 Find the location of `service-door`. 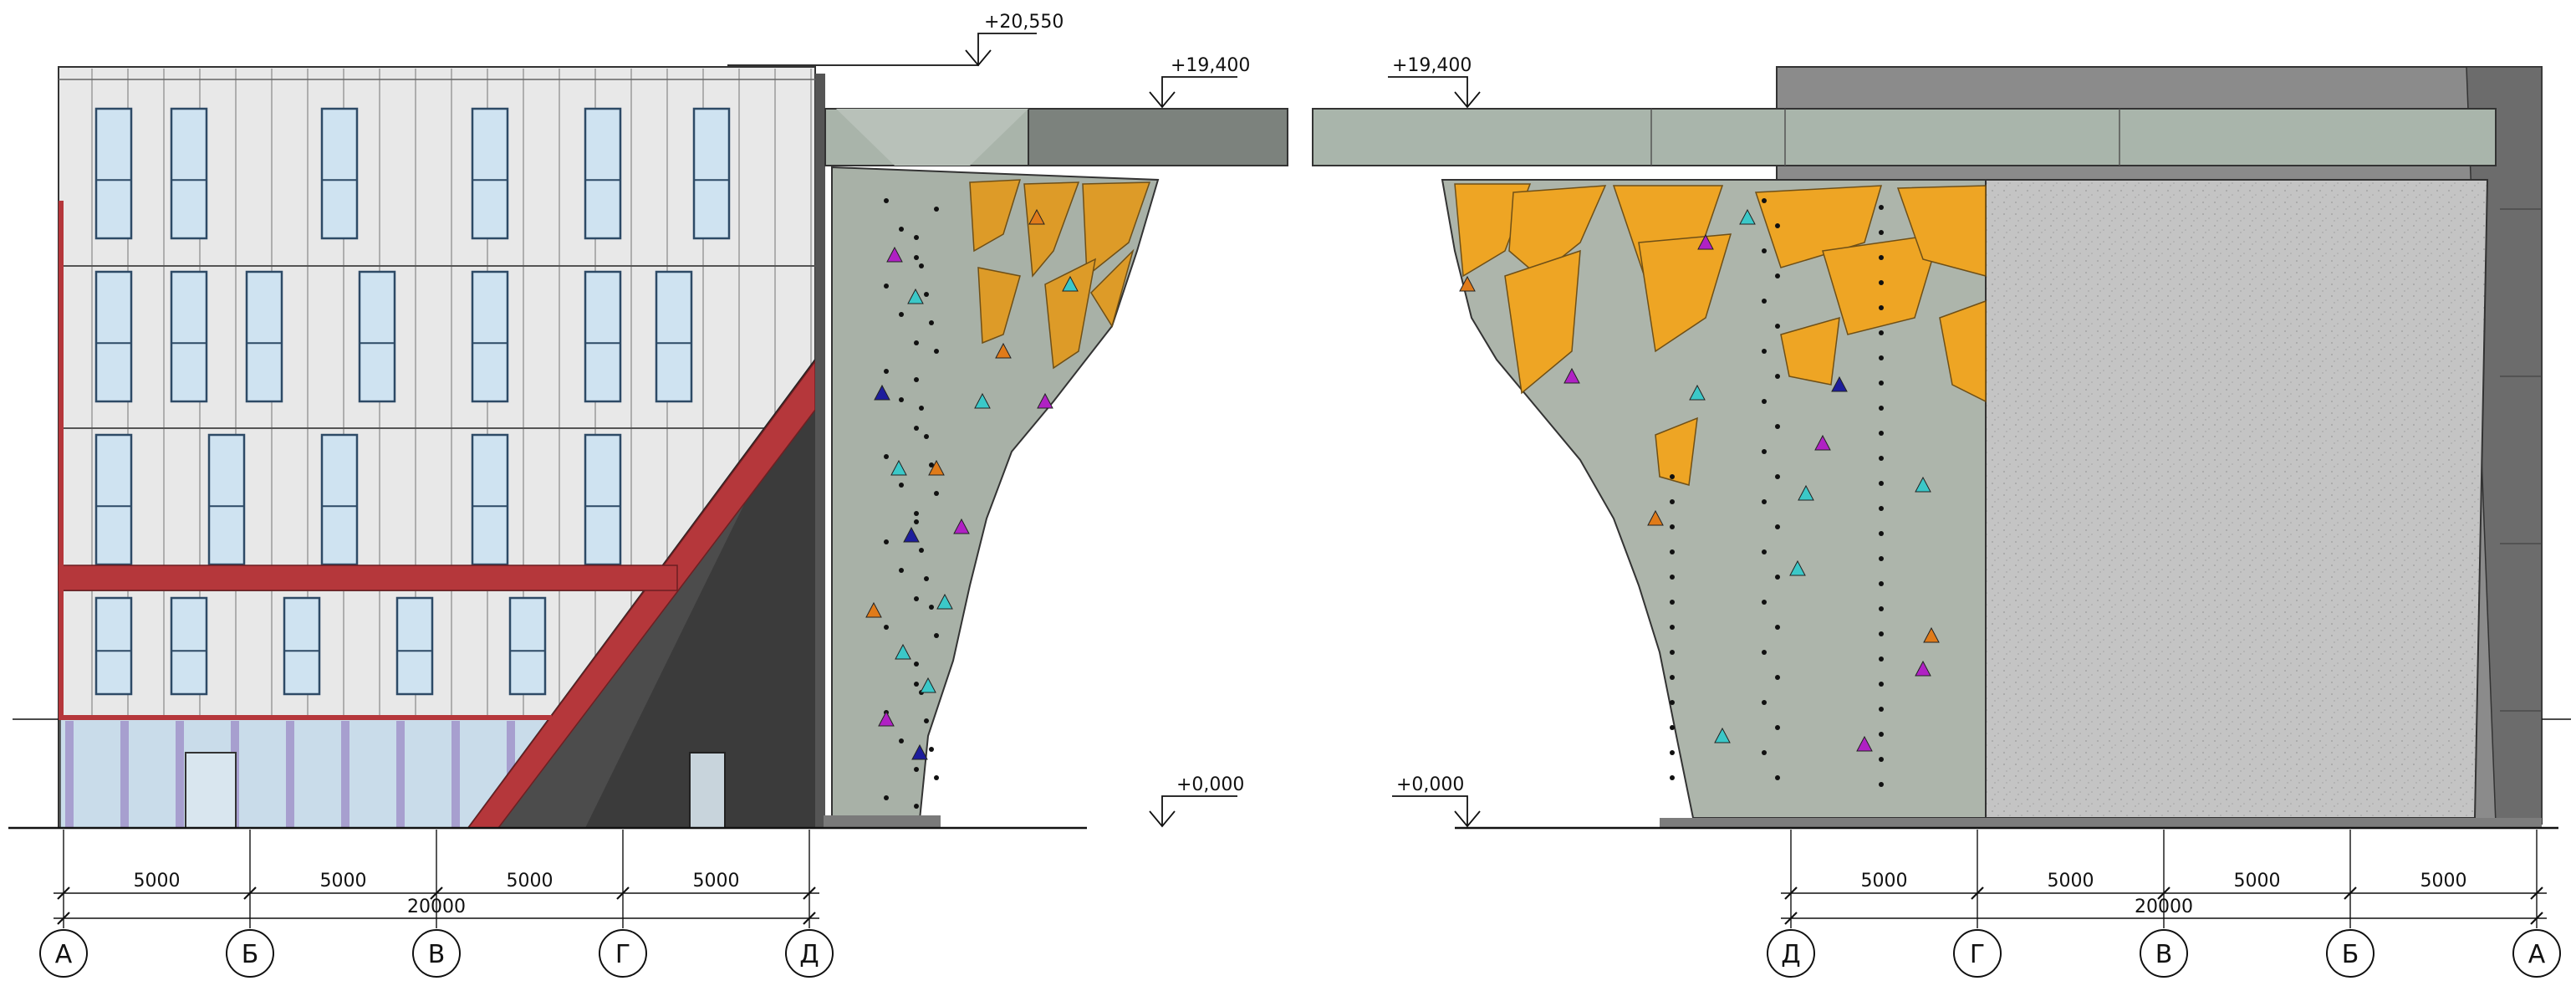

service-door is located at coordinates (708, 790).